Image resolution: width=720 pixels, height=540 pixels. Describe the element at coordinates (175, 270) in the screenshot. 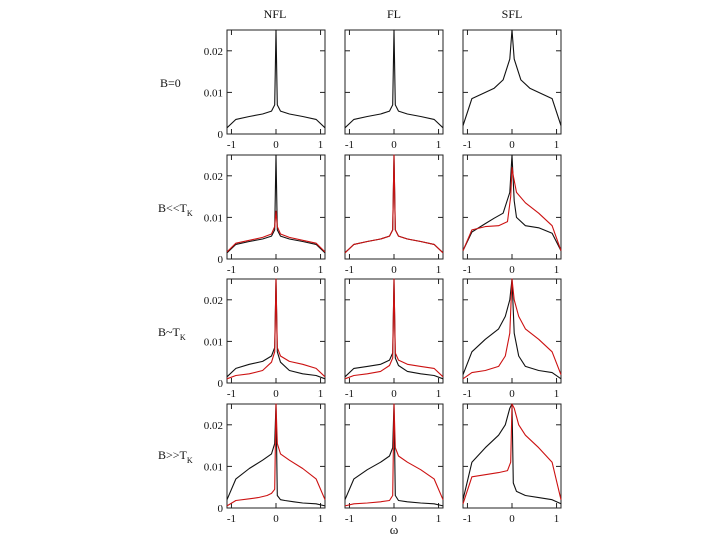

I see `row-labels: B=0 B<<TK B~TK B>>TK` at that location.